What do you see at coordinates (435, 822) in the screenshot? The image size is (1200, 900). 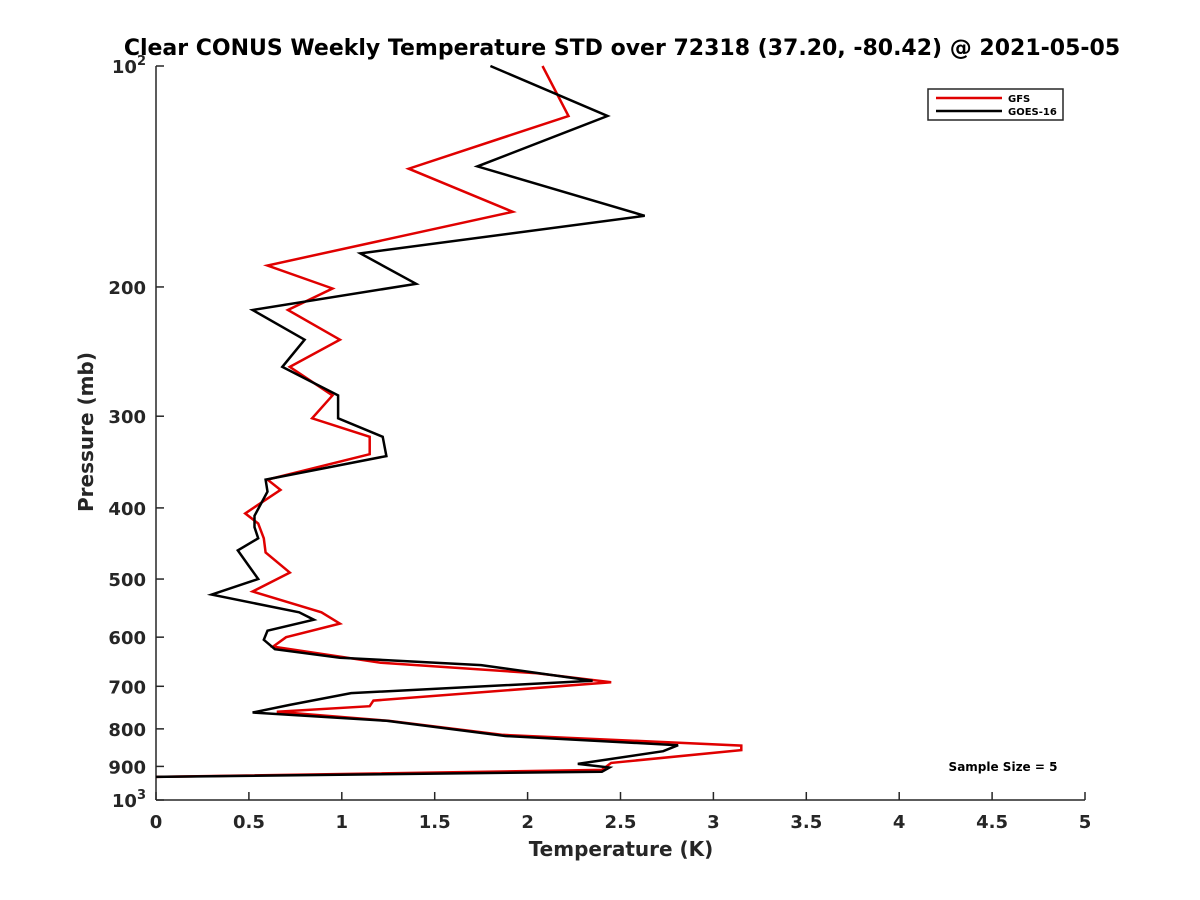 I see `x-tick-label: 1.5` at bounding box center [435, 822].